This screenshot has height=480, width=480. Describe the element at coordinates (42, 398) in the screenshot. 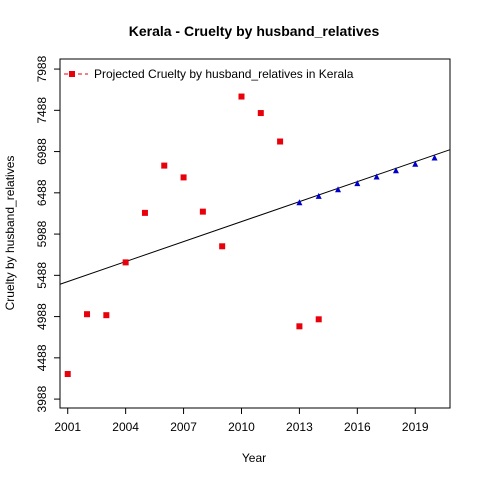

I see `y-tick-label: 3988` at that location.